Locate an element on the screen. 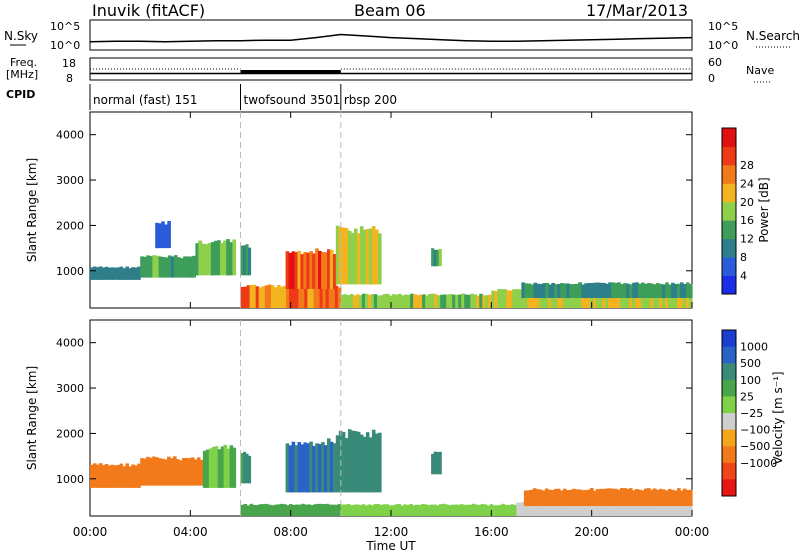  power-colorbar: 4 8 12 16 20 24 28 is located at coordinates (737, 211).